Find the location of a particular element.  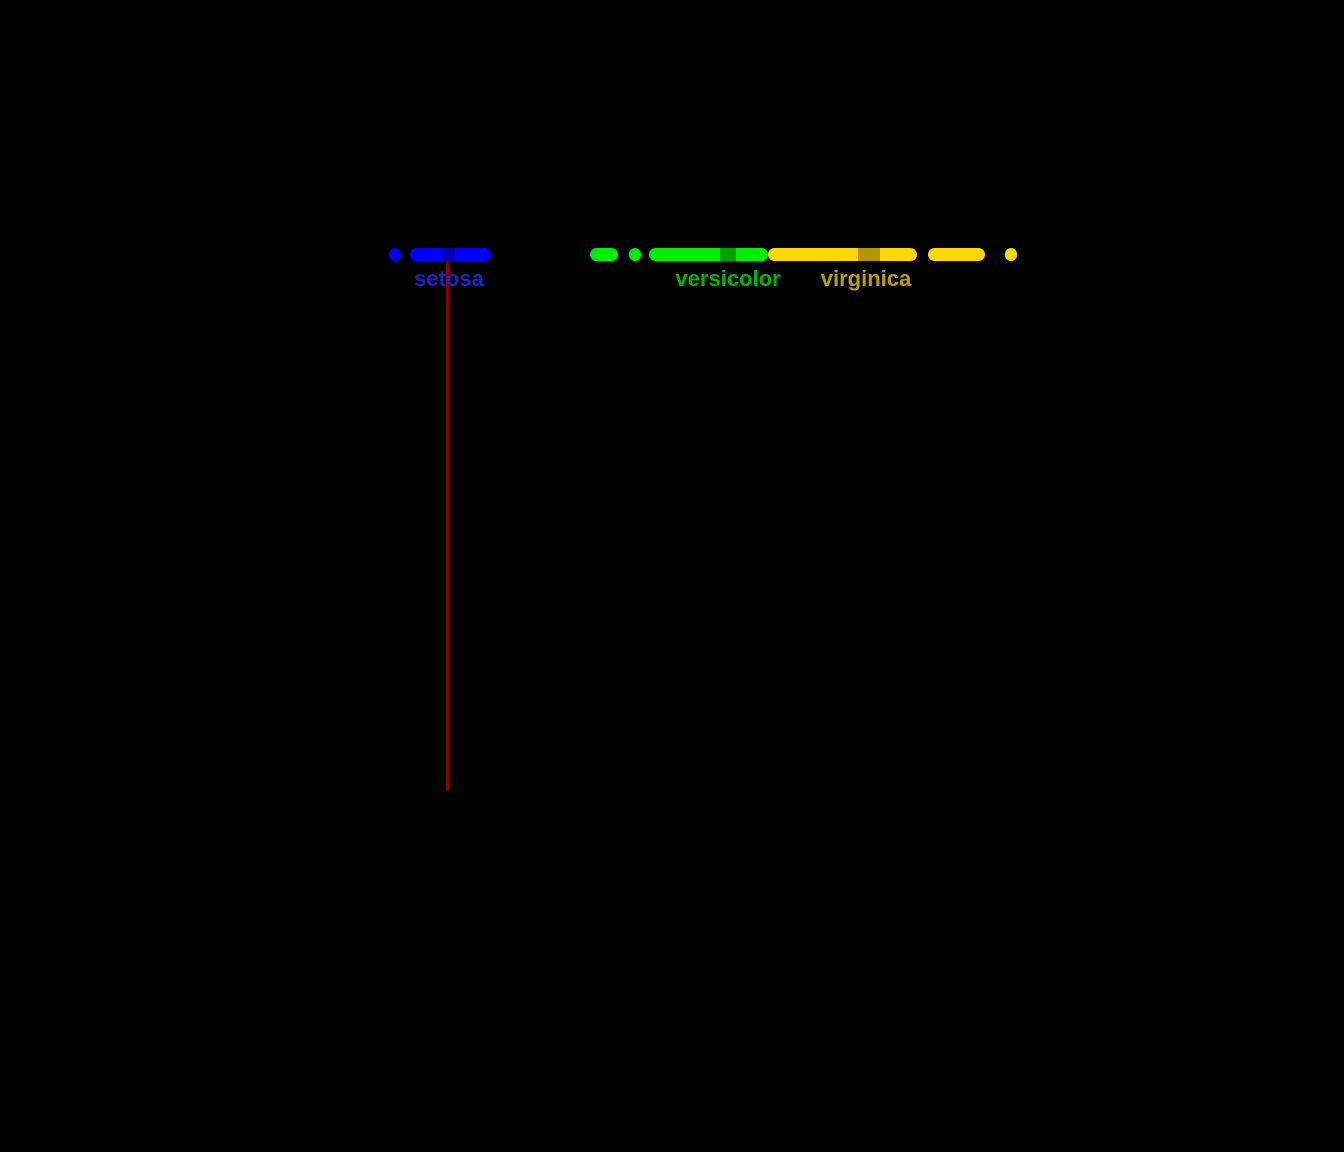

dense-overlap-blob-virginica is located at coordinates (869, 254).